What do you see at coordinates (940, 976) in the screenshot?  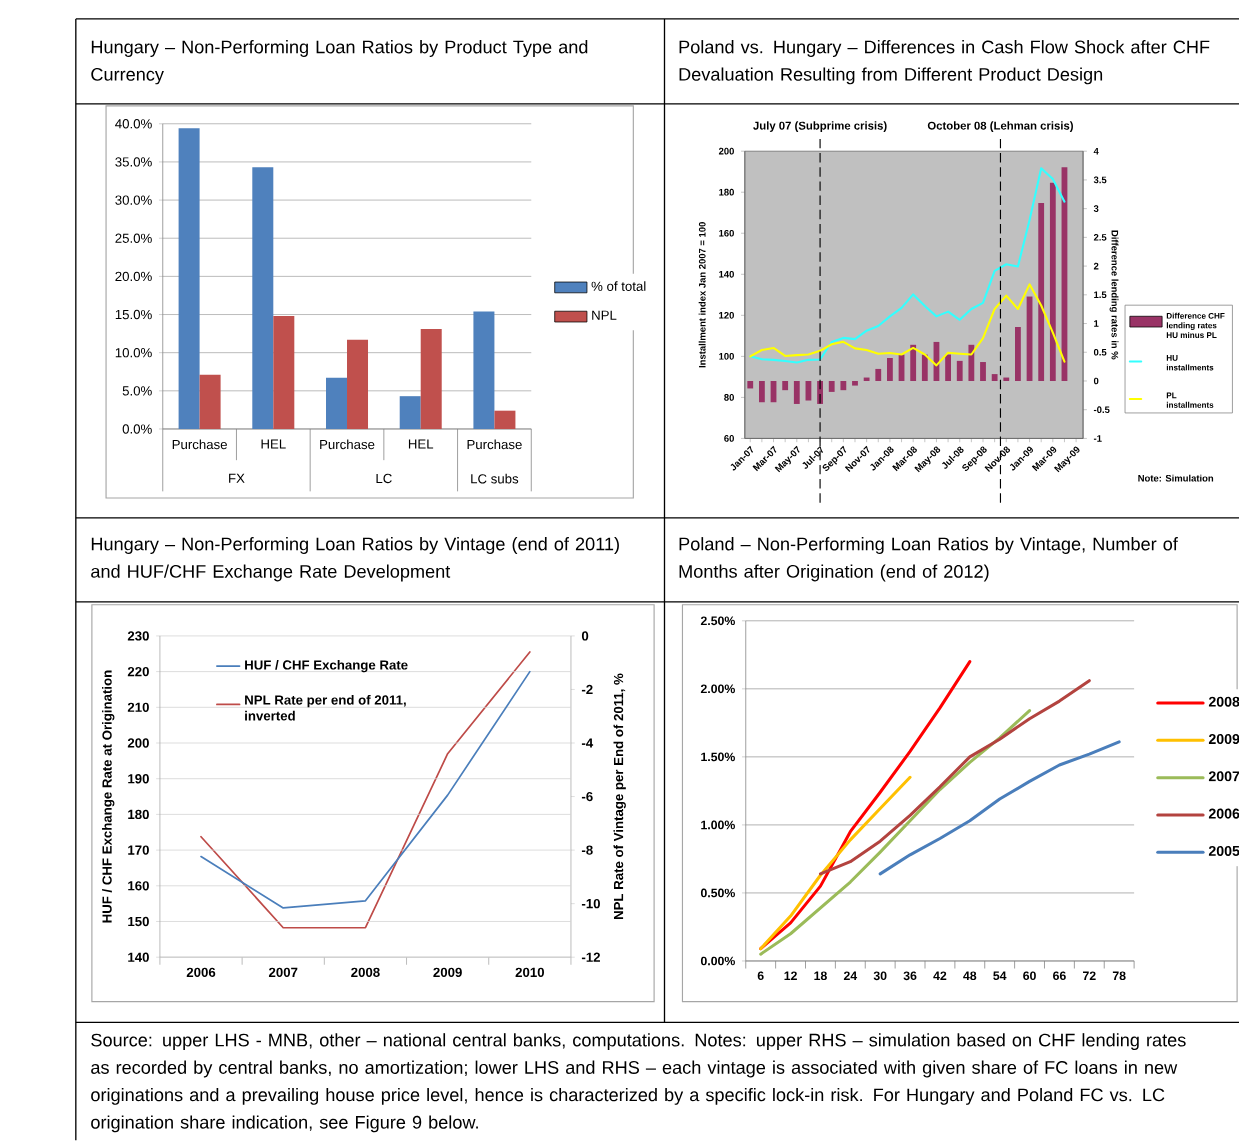 I see `x-tick-label: 42` at bounding box center [940, 976].